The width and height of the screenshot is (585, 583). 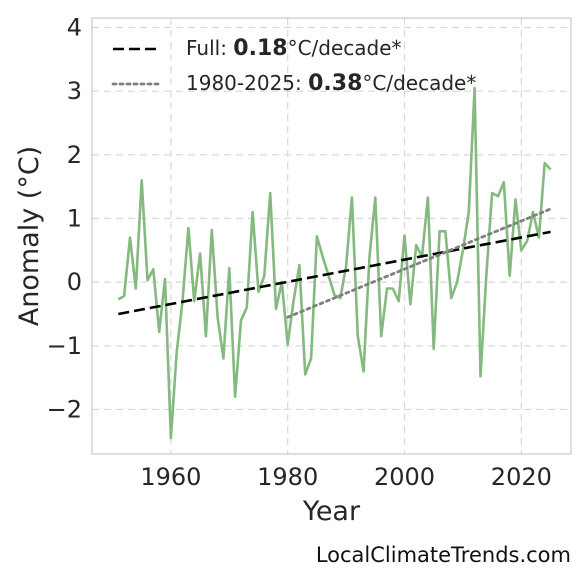 I want to click on legend-entry-text: 1980-2025: 0.38°C/decade*, so click(x=331, y=83).